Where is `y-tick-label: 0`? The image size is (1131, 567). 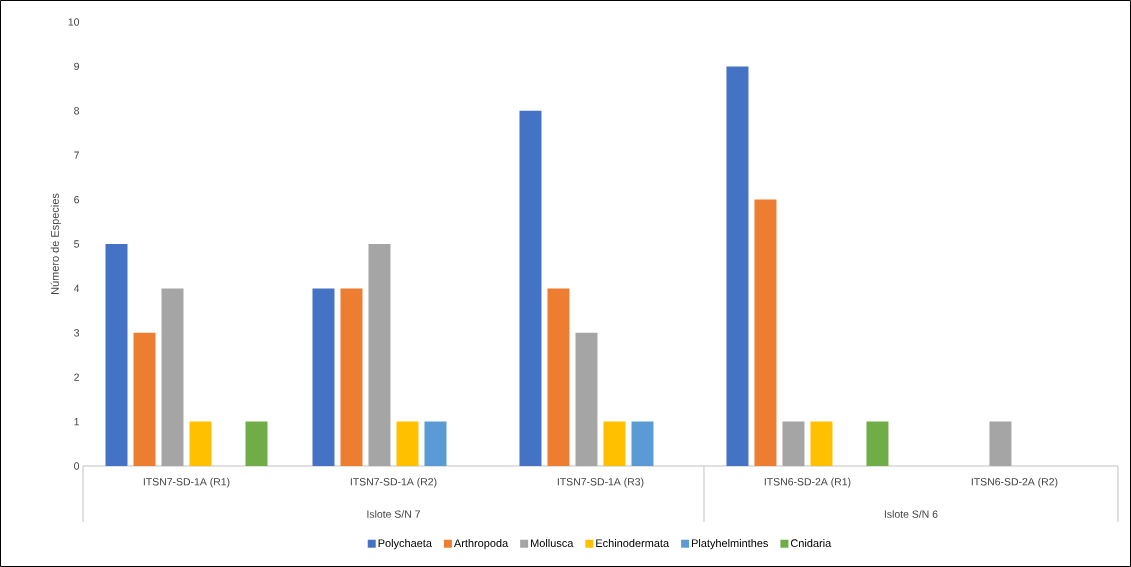
y-tick-label: 0 is located at coordinates (77, 466).